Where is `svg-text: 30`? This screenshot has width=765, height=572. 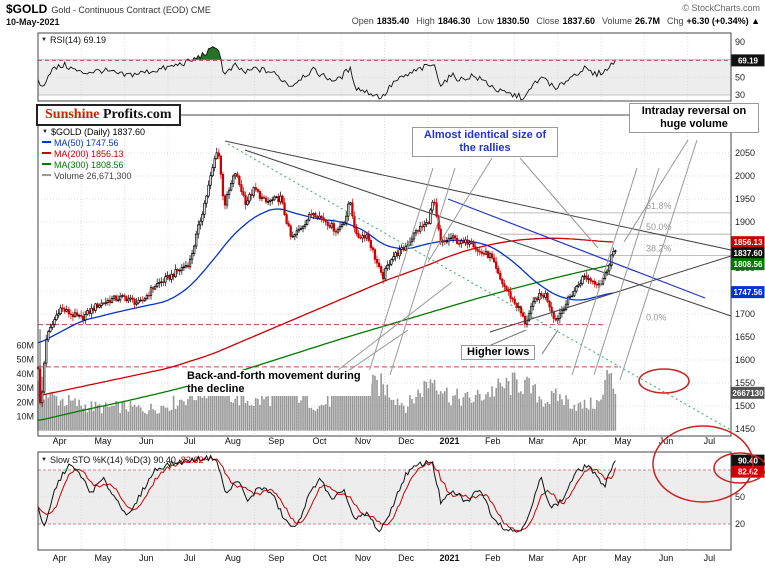
svg-text: 30 is located at coordinates (740, 95).